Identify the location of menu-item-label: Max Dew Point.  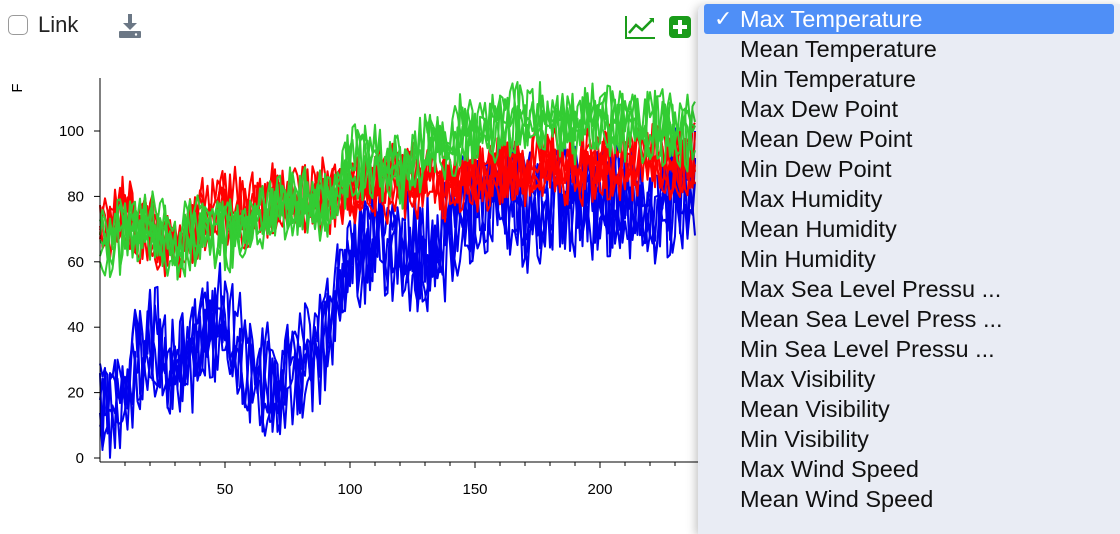
(819, 109).